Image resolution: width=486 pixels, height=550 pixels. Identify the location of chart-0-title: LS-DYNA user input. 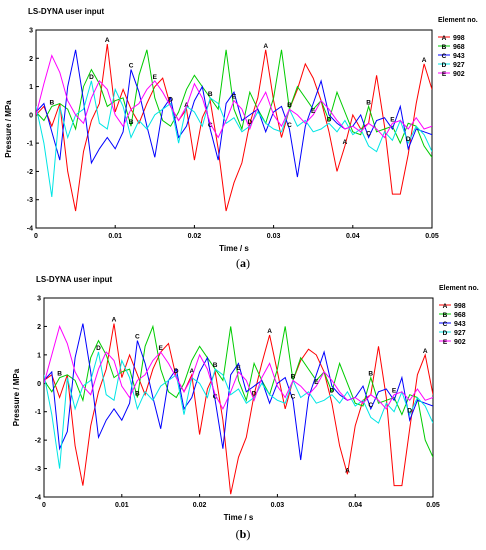
(66, 11).